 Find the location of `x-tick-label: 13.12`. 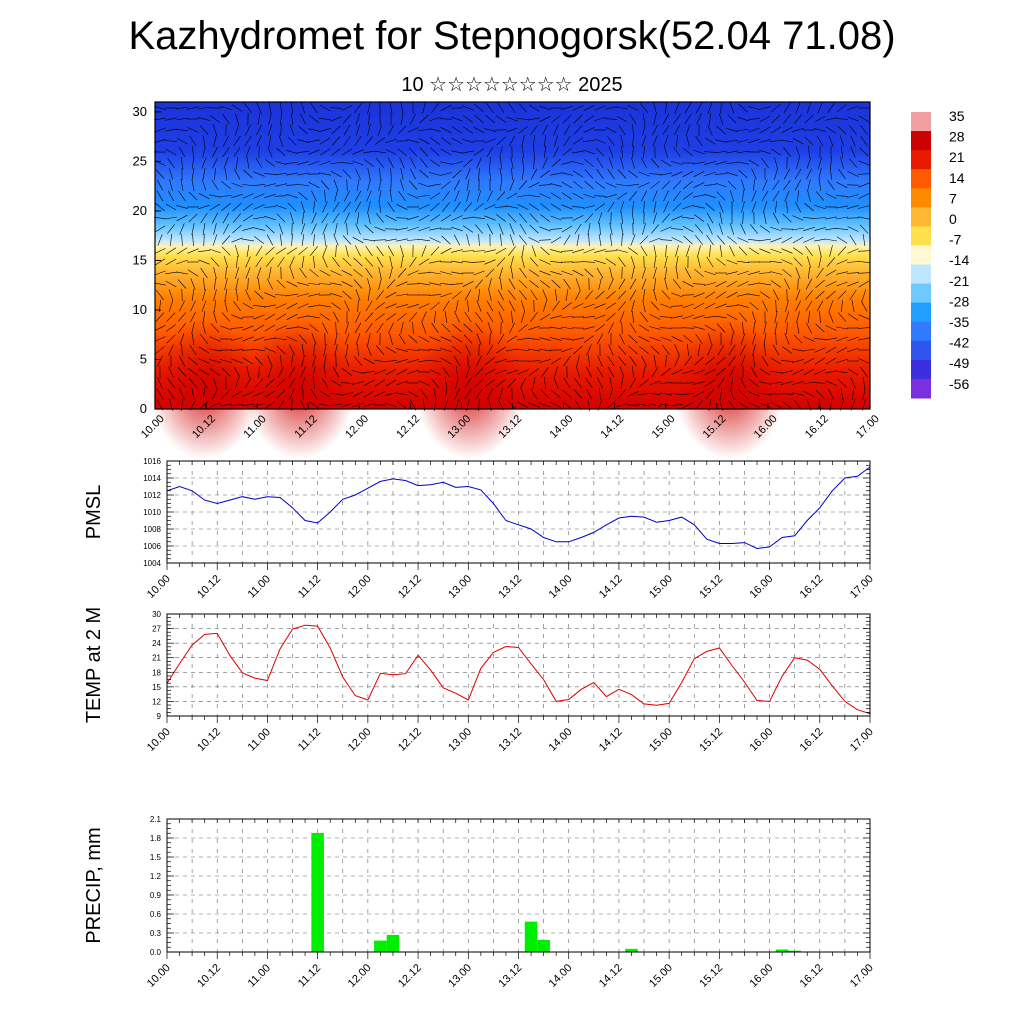

x-tick-label: 13.12 is located at coordinates (510, 587).